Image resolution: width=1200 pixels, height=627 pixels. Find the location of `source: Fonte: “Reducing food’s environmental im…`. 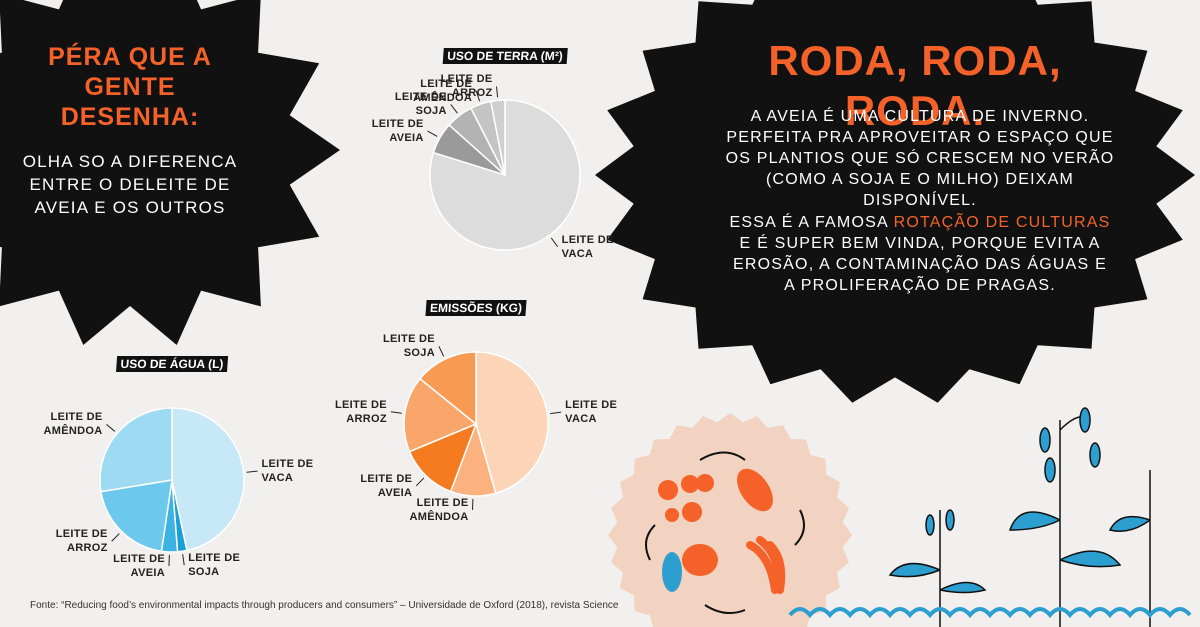

source: Fonte: “Reducing food’s environmental im… is located at coordinates (324, 605).